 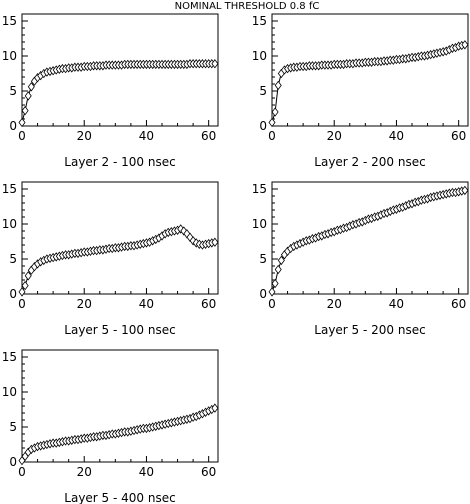 I want to click on chart-panel-4: 0 20 40 60 0 5 10 15 Layer 5 - 200 nsec, so click(x=360, y=259).